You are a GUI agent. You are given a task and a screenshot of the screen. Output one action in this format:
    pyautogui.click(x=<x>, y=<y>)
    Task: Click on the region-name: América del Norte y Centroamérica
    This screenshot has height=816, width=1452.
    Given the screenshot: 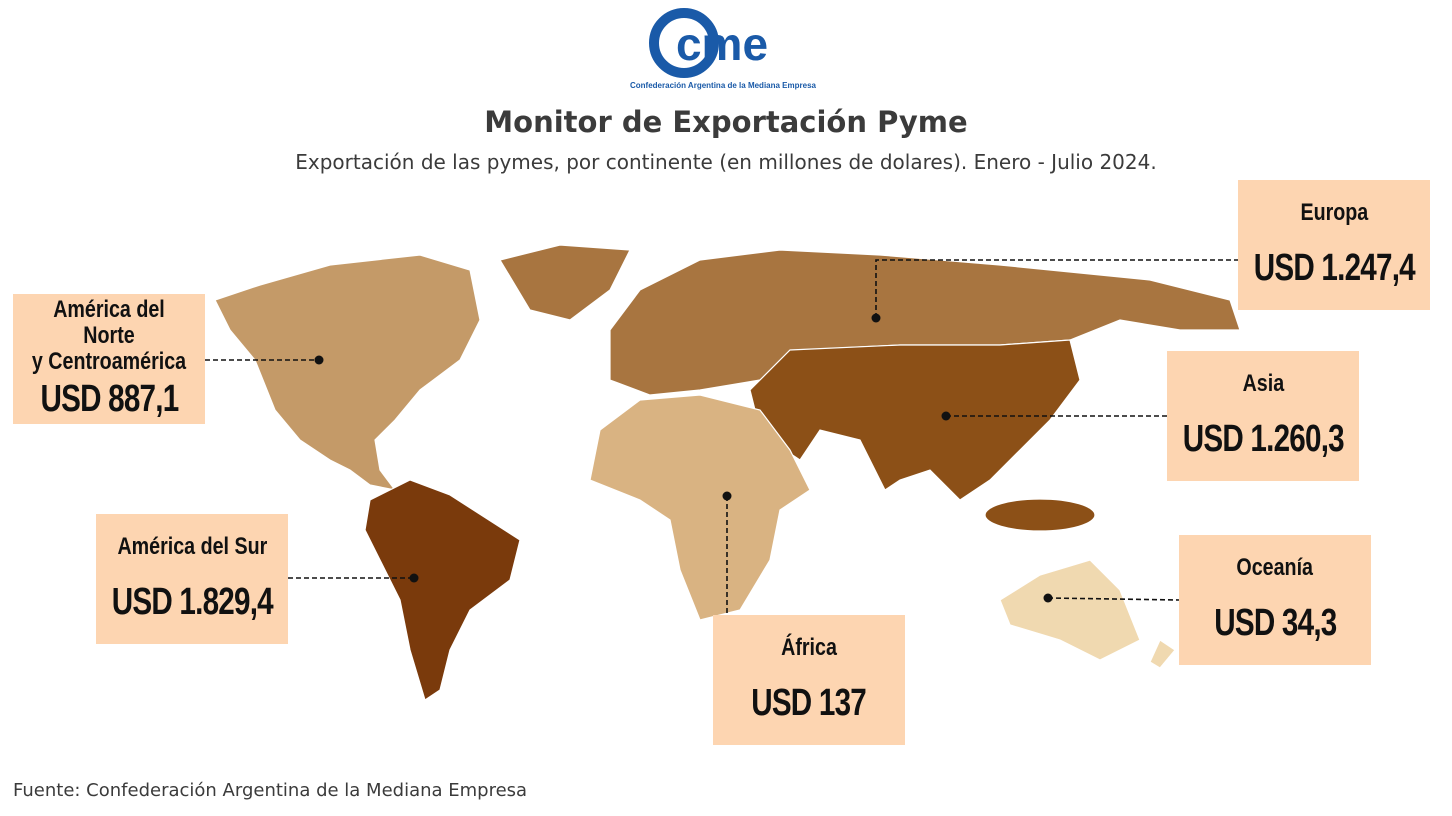 What is the action you would take?
    pyautogui.click(x=108, y=336)
    